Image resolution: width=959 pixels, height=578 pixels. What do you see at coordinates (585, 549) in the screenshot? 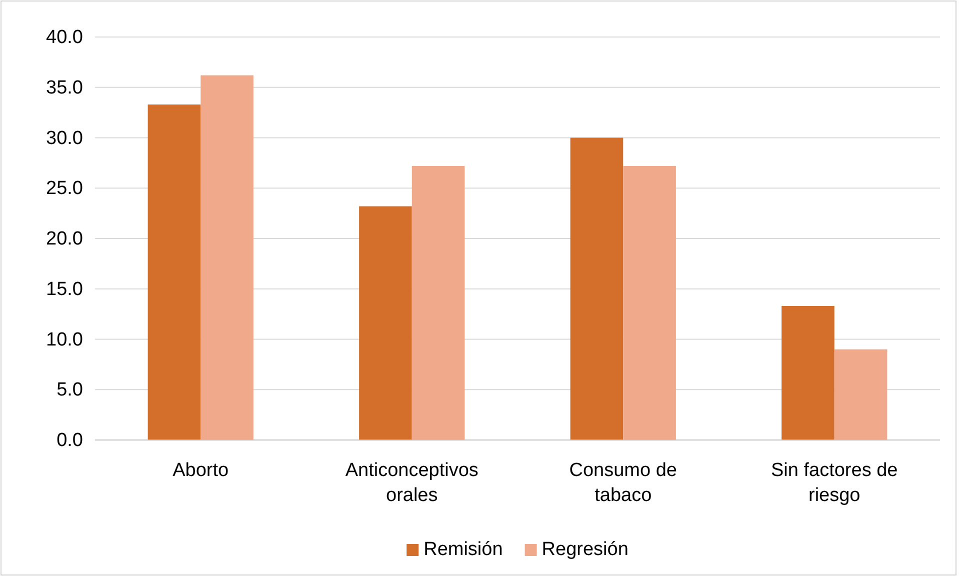
I see `legend-label: Regresión` at bounding box center [585, 549].